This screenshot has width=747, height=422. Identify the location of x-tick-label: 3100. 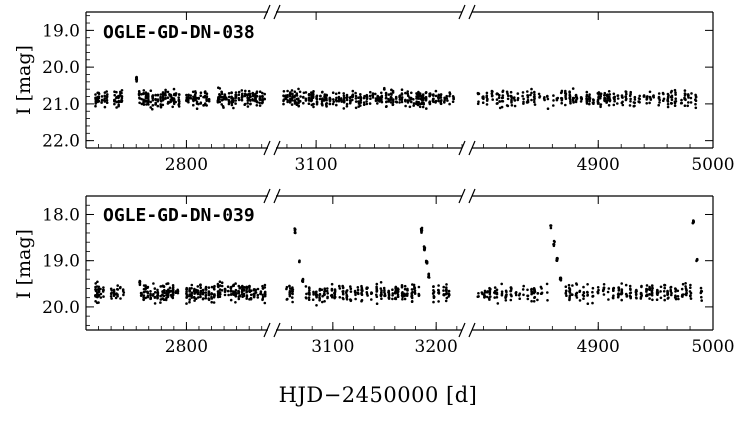
(315, 165).